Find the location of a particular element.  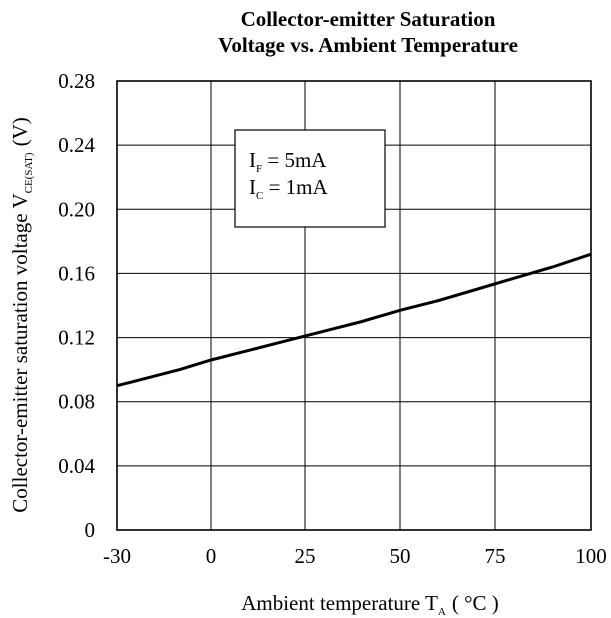

x-axis-label-subscript: A is located at coordinates (442, 612).